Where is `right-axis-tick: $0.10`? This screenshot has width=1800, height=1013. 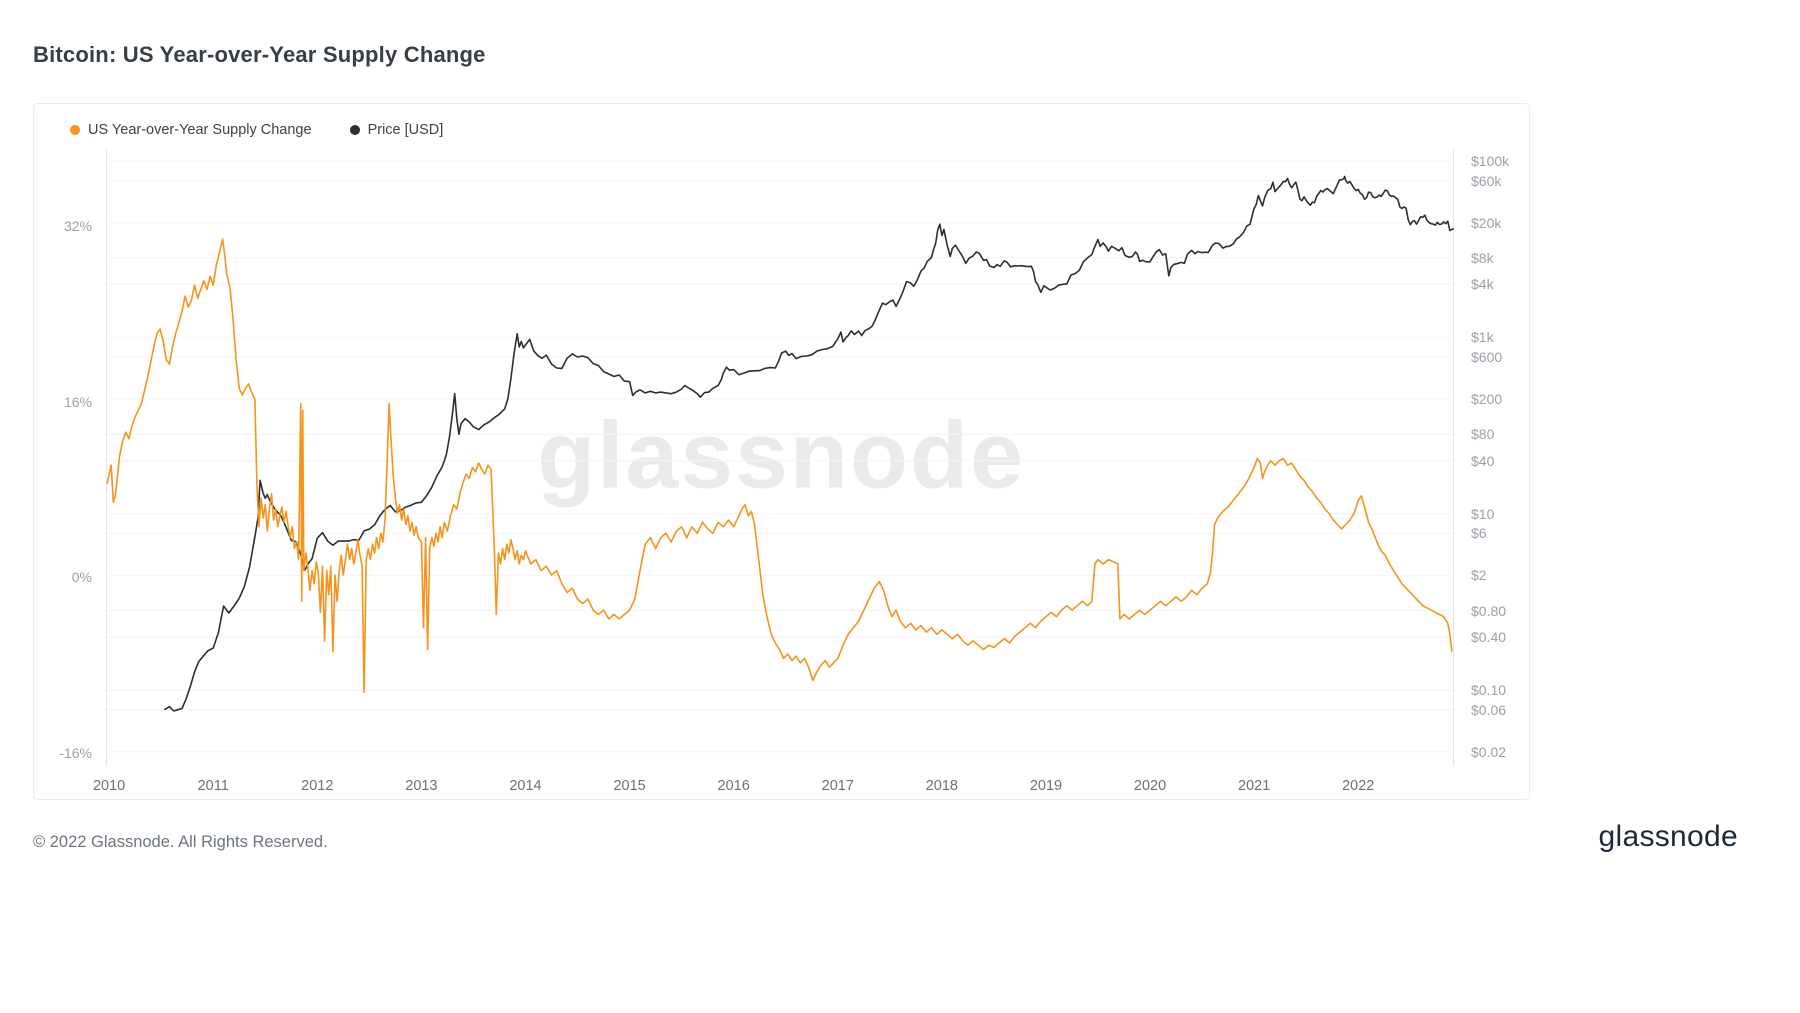 right-axis-tick: $0.10 is located at coordinates (1489, 690).